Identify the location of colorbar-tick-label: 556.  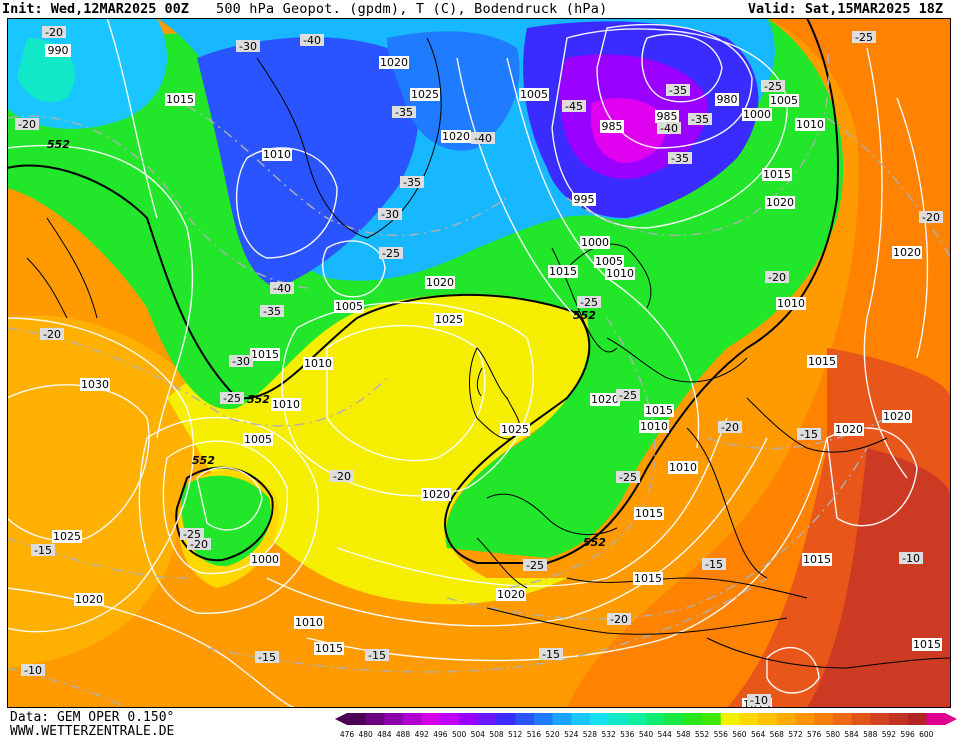
(721, 734).